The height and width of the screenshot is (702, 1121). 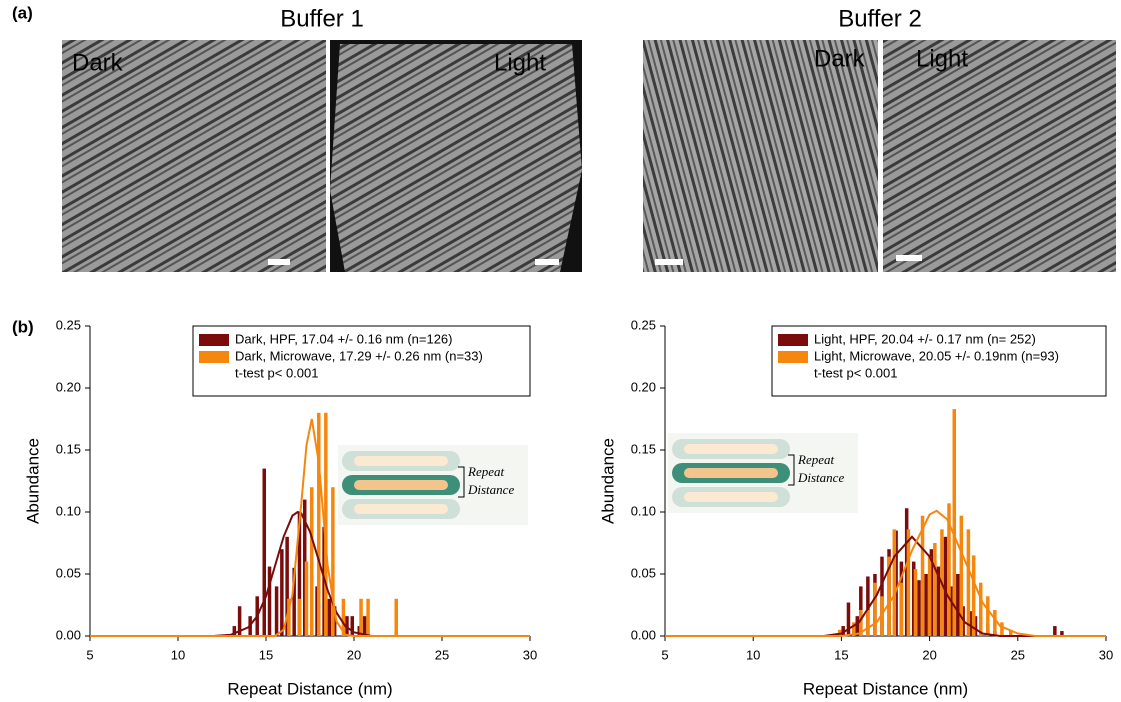 I want to click on y-axis-label: Abundance, so click(x=607, y=481).